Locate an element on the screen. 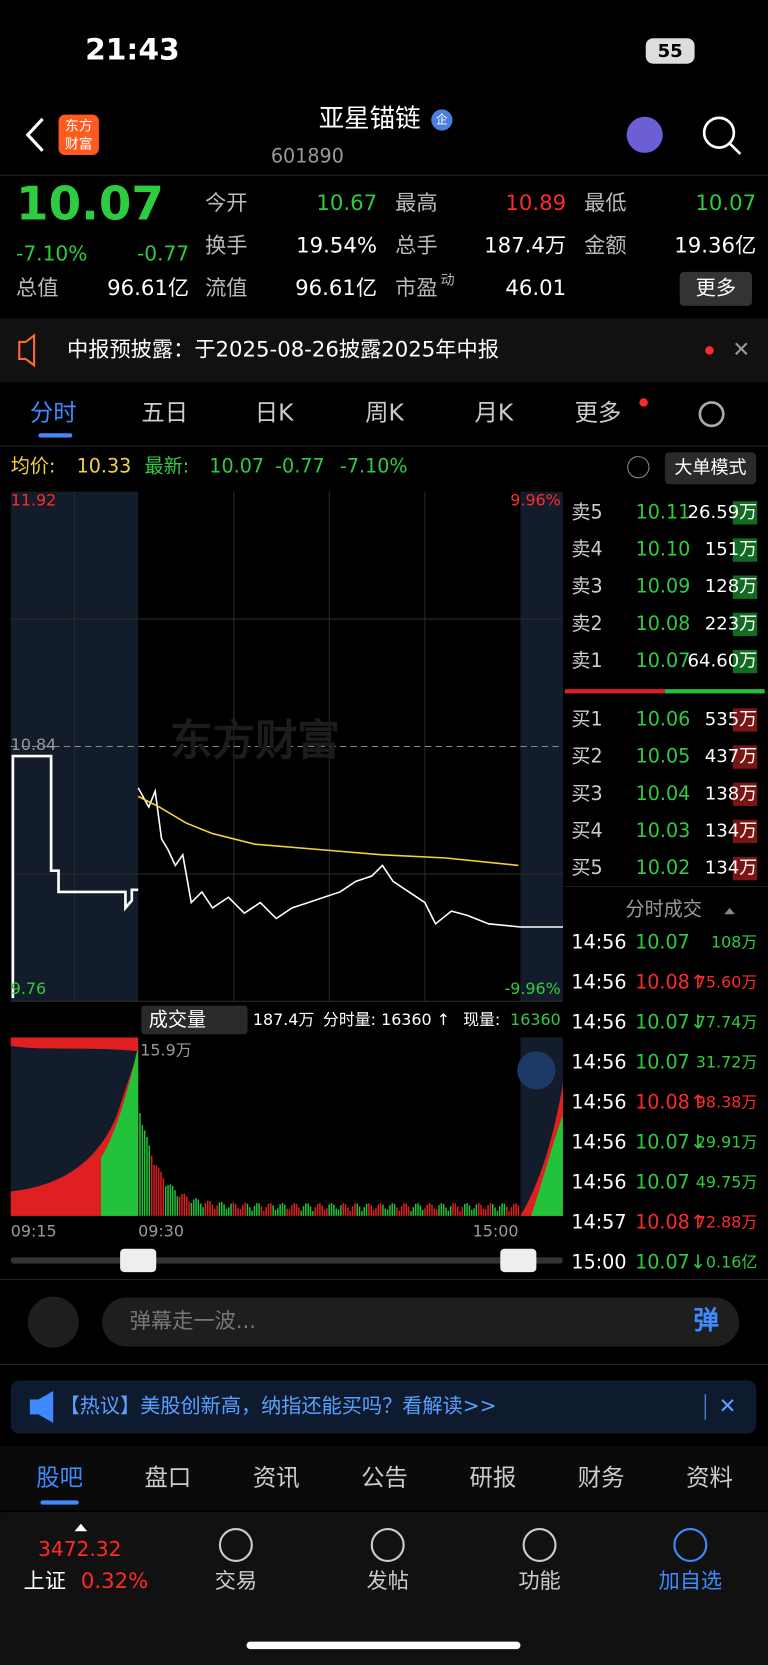 This screenshot has height=1665, width=768. comment-icon is located at coordinates (53, 1322).